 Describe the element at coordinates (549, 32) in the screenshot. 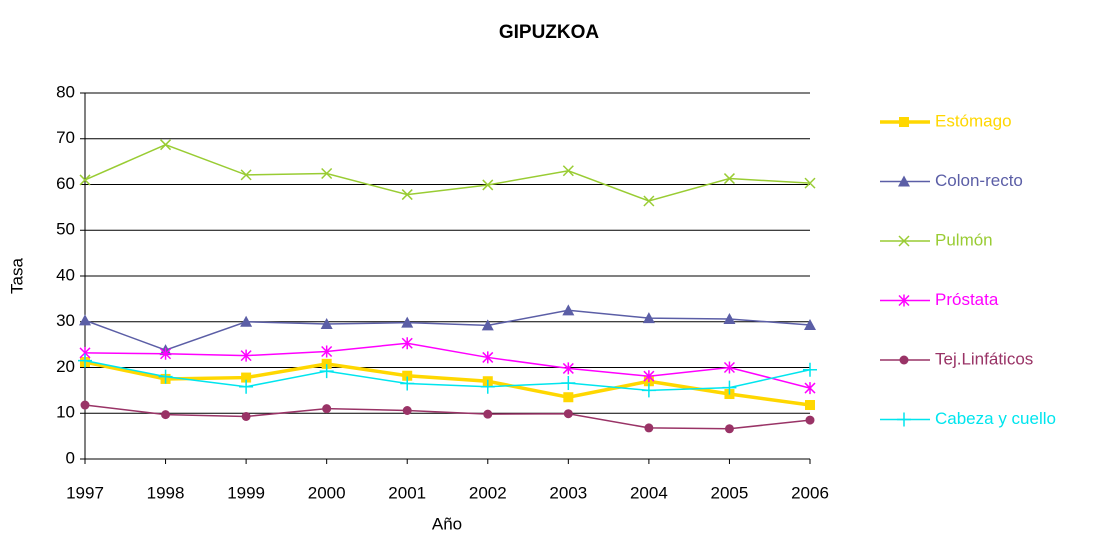

I see `chart-title: GIPUZKOA` at that location.